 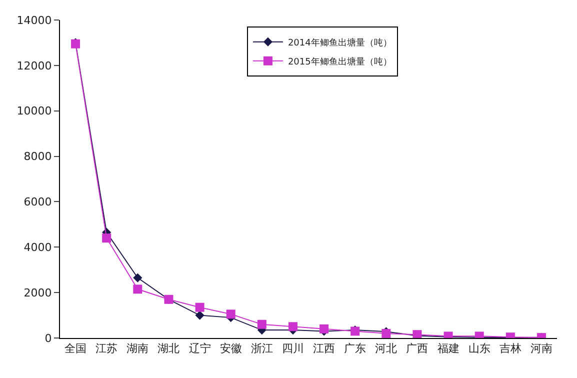 I want to click on y-tick-label: 4000, so click(x=38, y=247).